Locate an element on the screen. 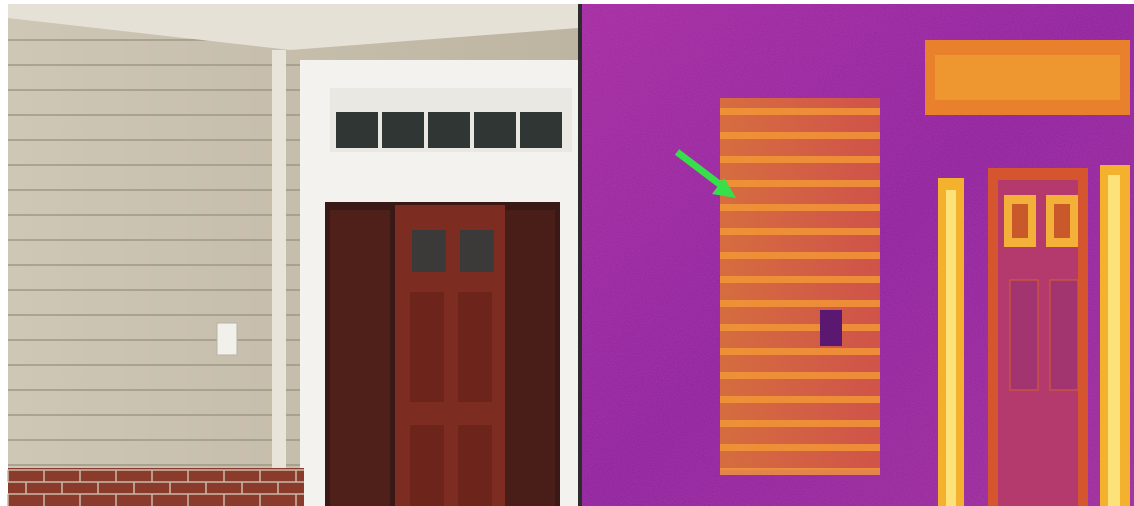  warm-siding is located at coordinates (800, 284).